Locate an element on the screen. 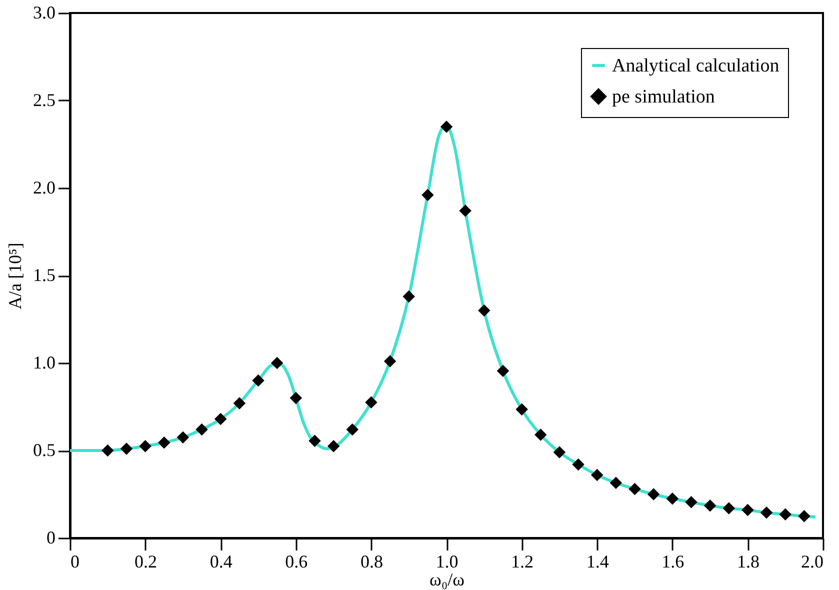 This screenshot has height=590, width=839. x-tick-label: 2.0 is located at coordinates (812, 562).